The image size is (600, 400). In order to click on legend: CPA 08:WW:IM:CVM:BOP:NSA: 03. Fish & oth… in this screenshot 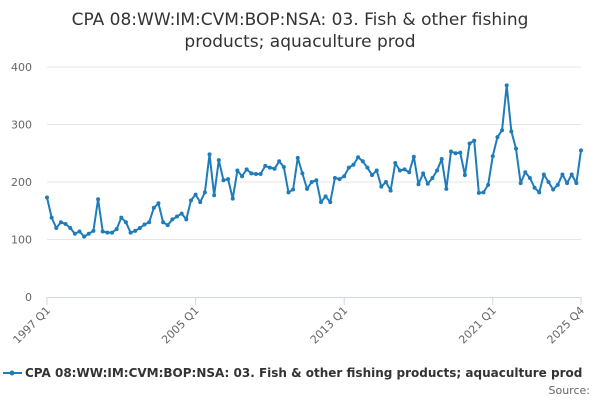, I will do `click(292, 373)`.